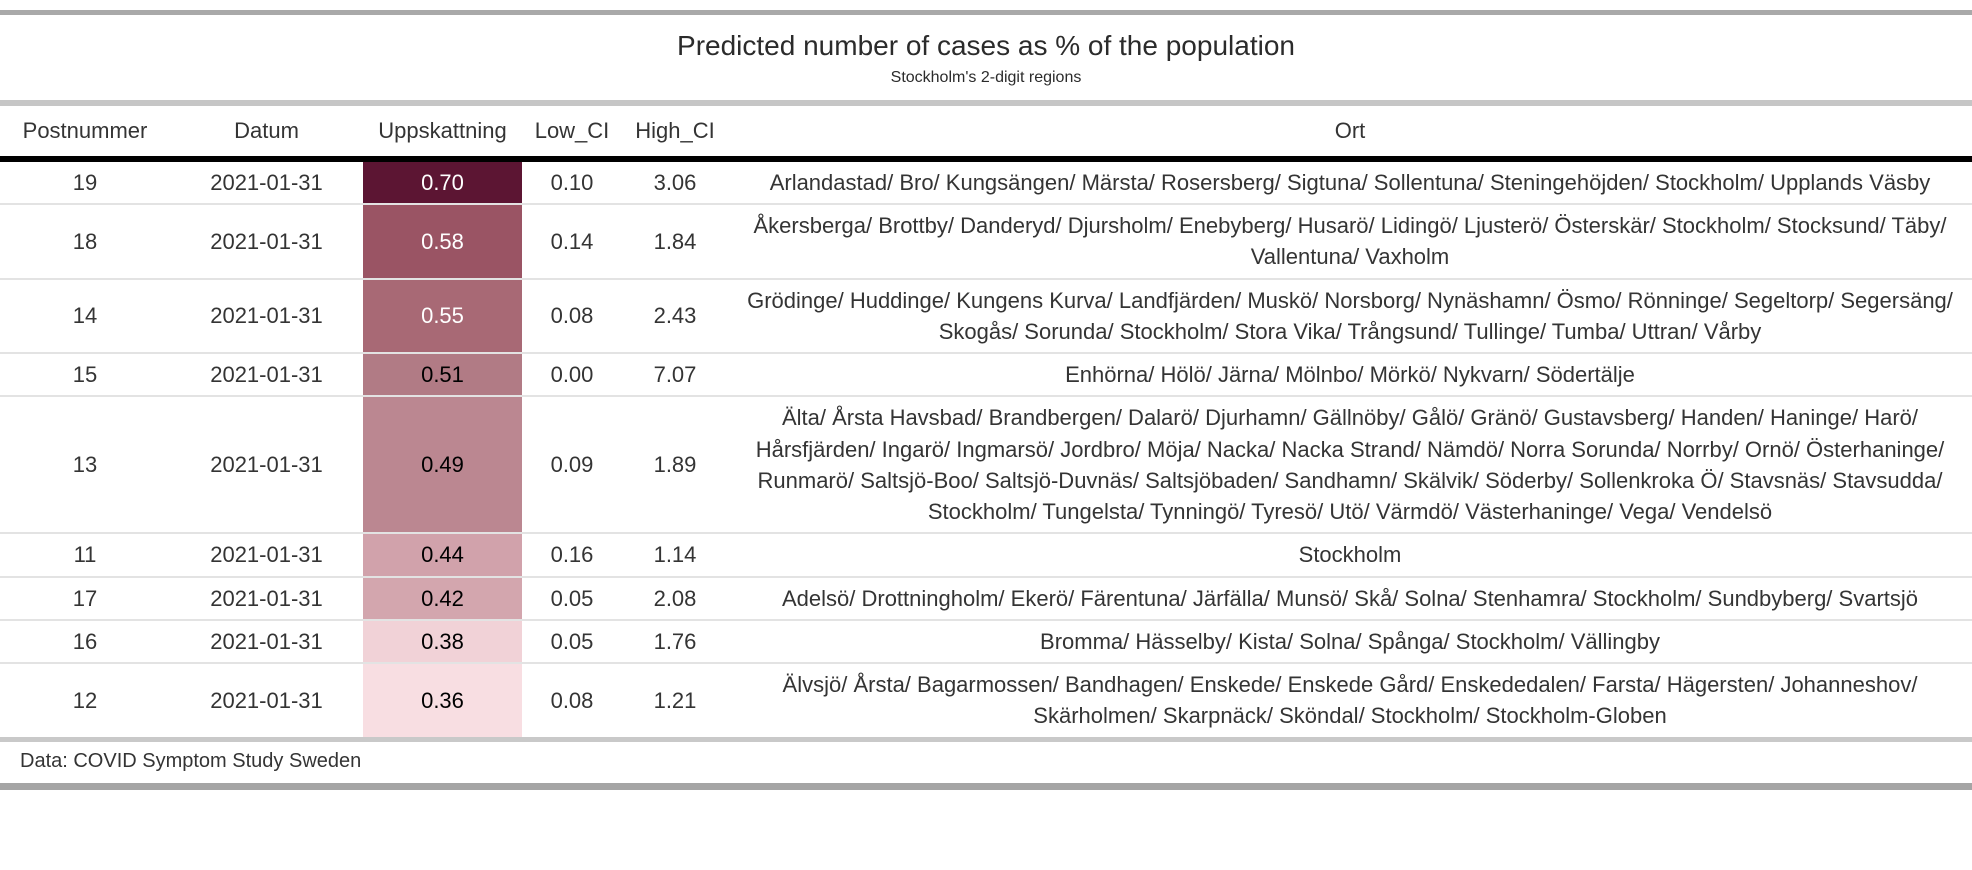 This screenshot has width=1972, height=870. Describe the element at coordinates (986, 739) in the screenshot. I see `footer-top-rule` at that location.